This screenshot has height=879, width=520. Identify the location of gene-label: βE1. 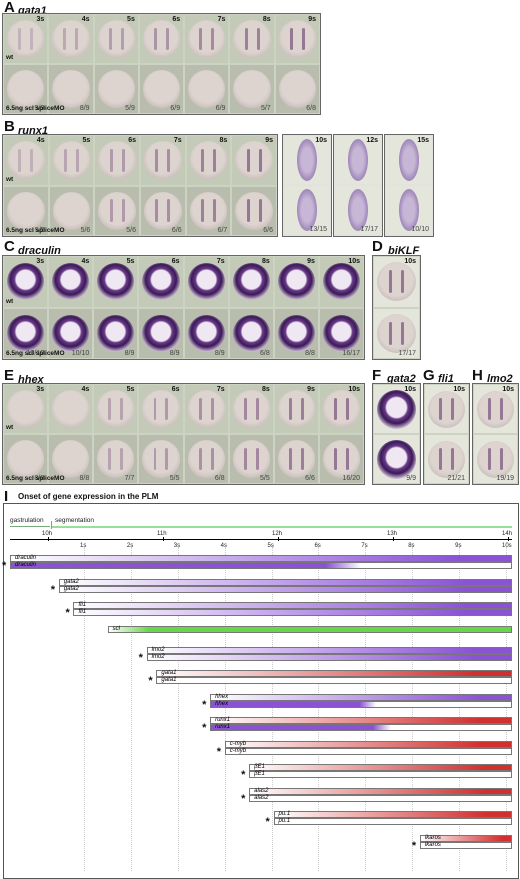
(259, 774).